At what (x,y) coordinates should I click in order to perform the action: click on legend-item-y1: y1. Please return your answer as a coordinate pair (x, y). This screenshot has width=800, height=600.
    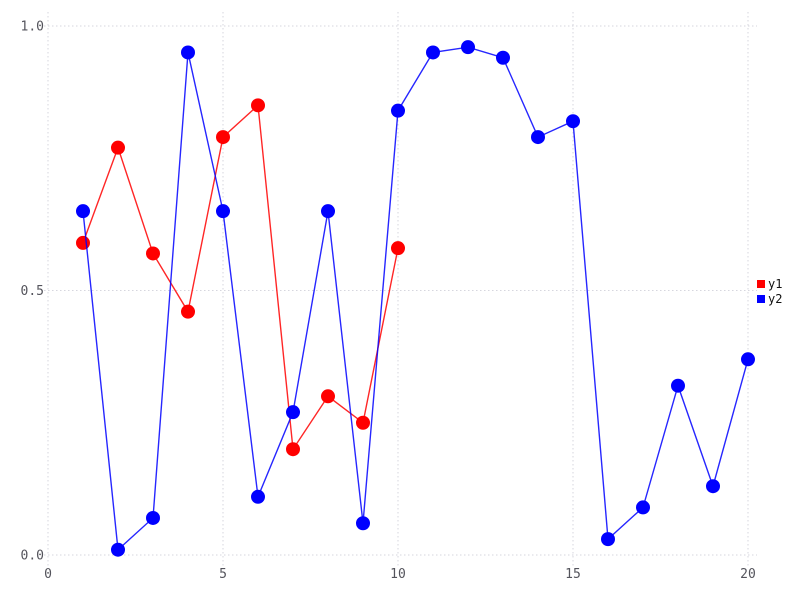
    Looking at the image, I should click on (769, 284).